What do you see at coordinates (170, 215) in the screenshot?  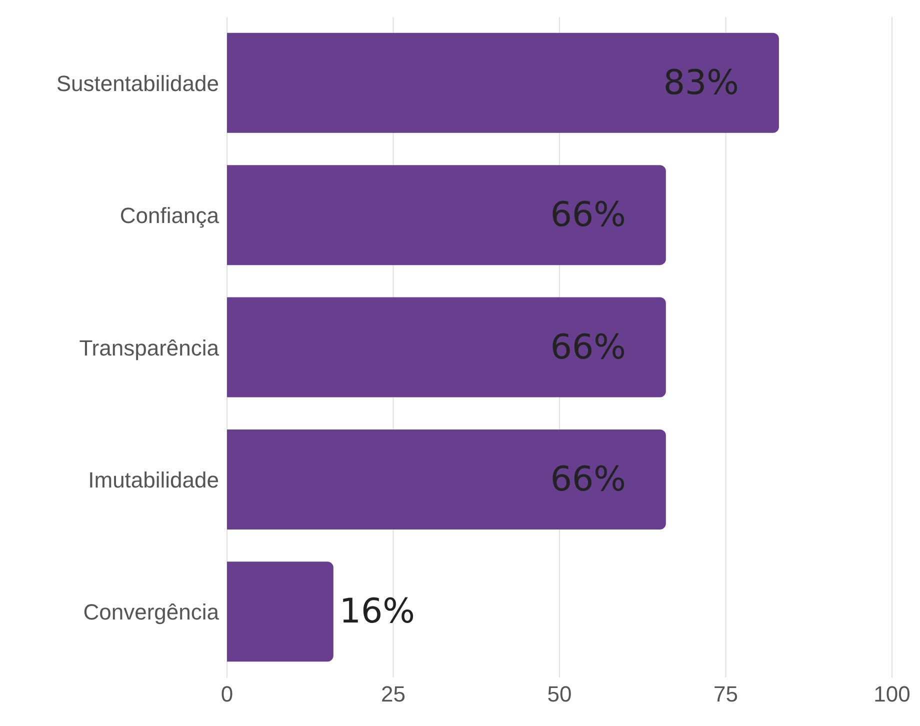 I see `y-tick-label: Confiança` at bounding box center [170, 215].